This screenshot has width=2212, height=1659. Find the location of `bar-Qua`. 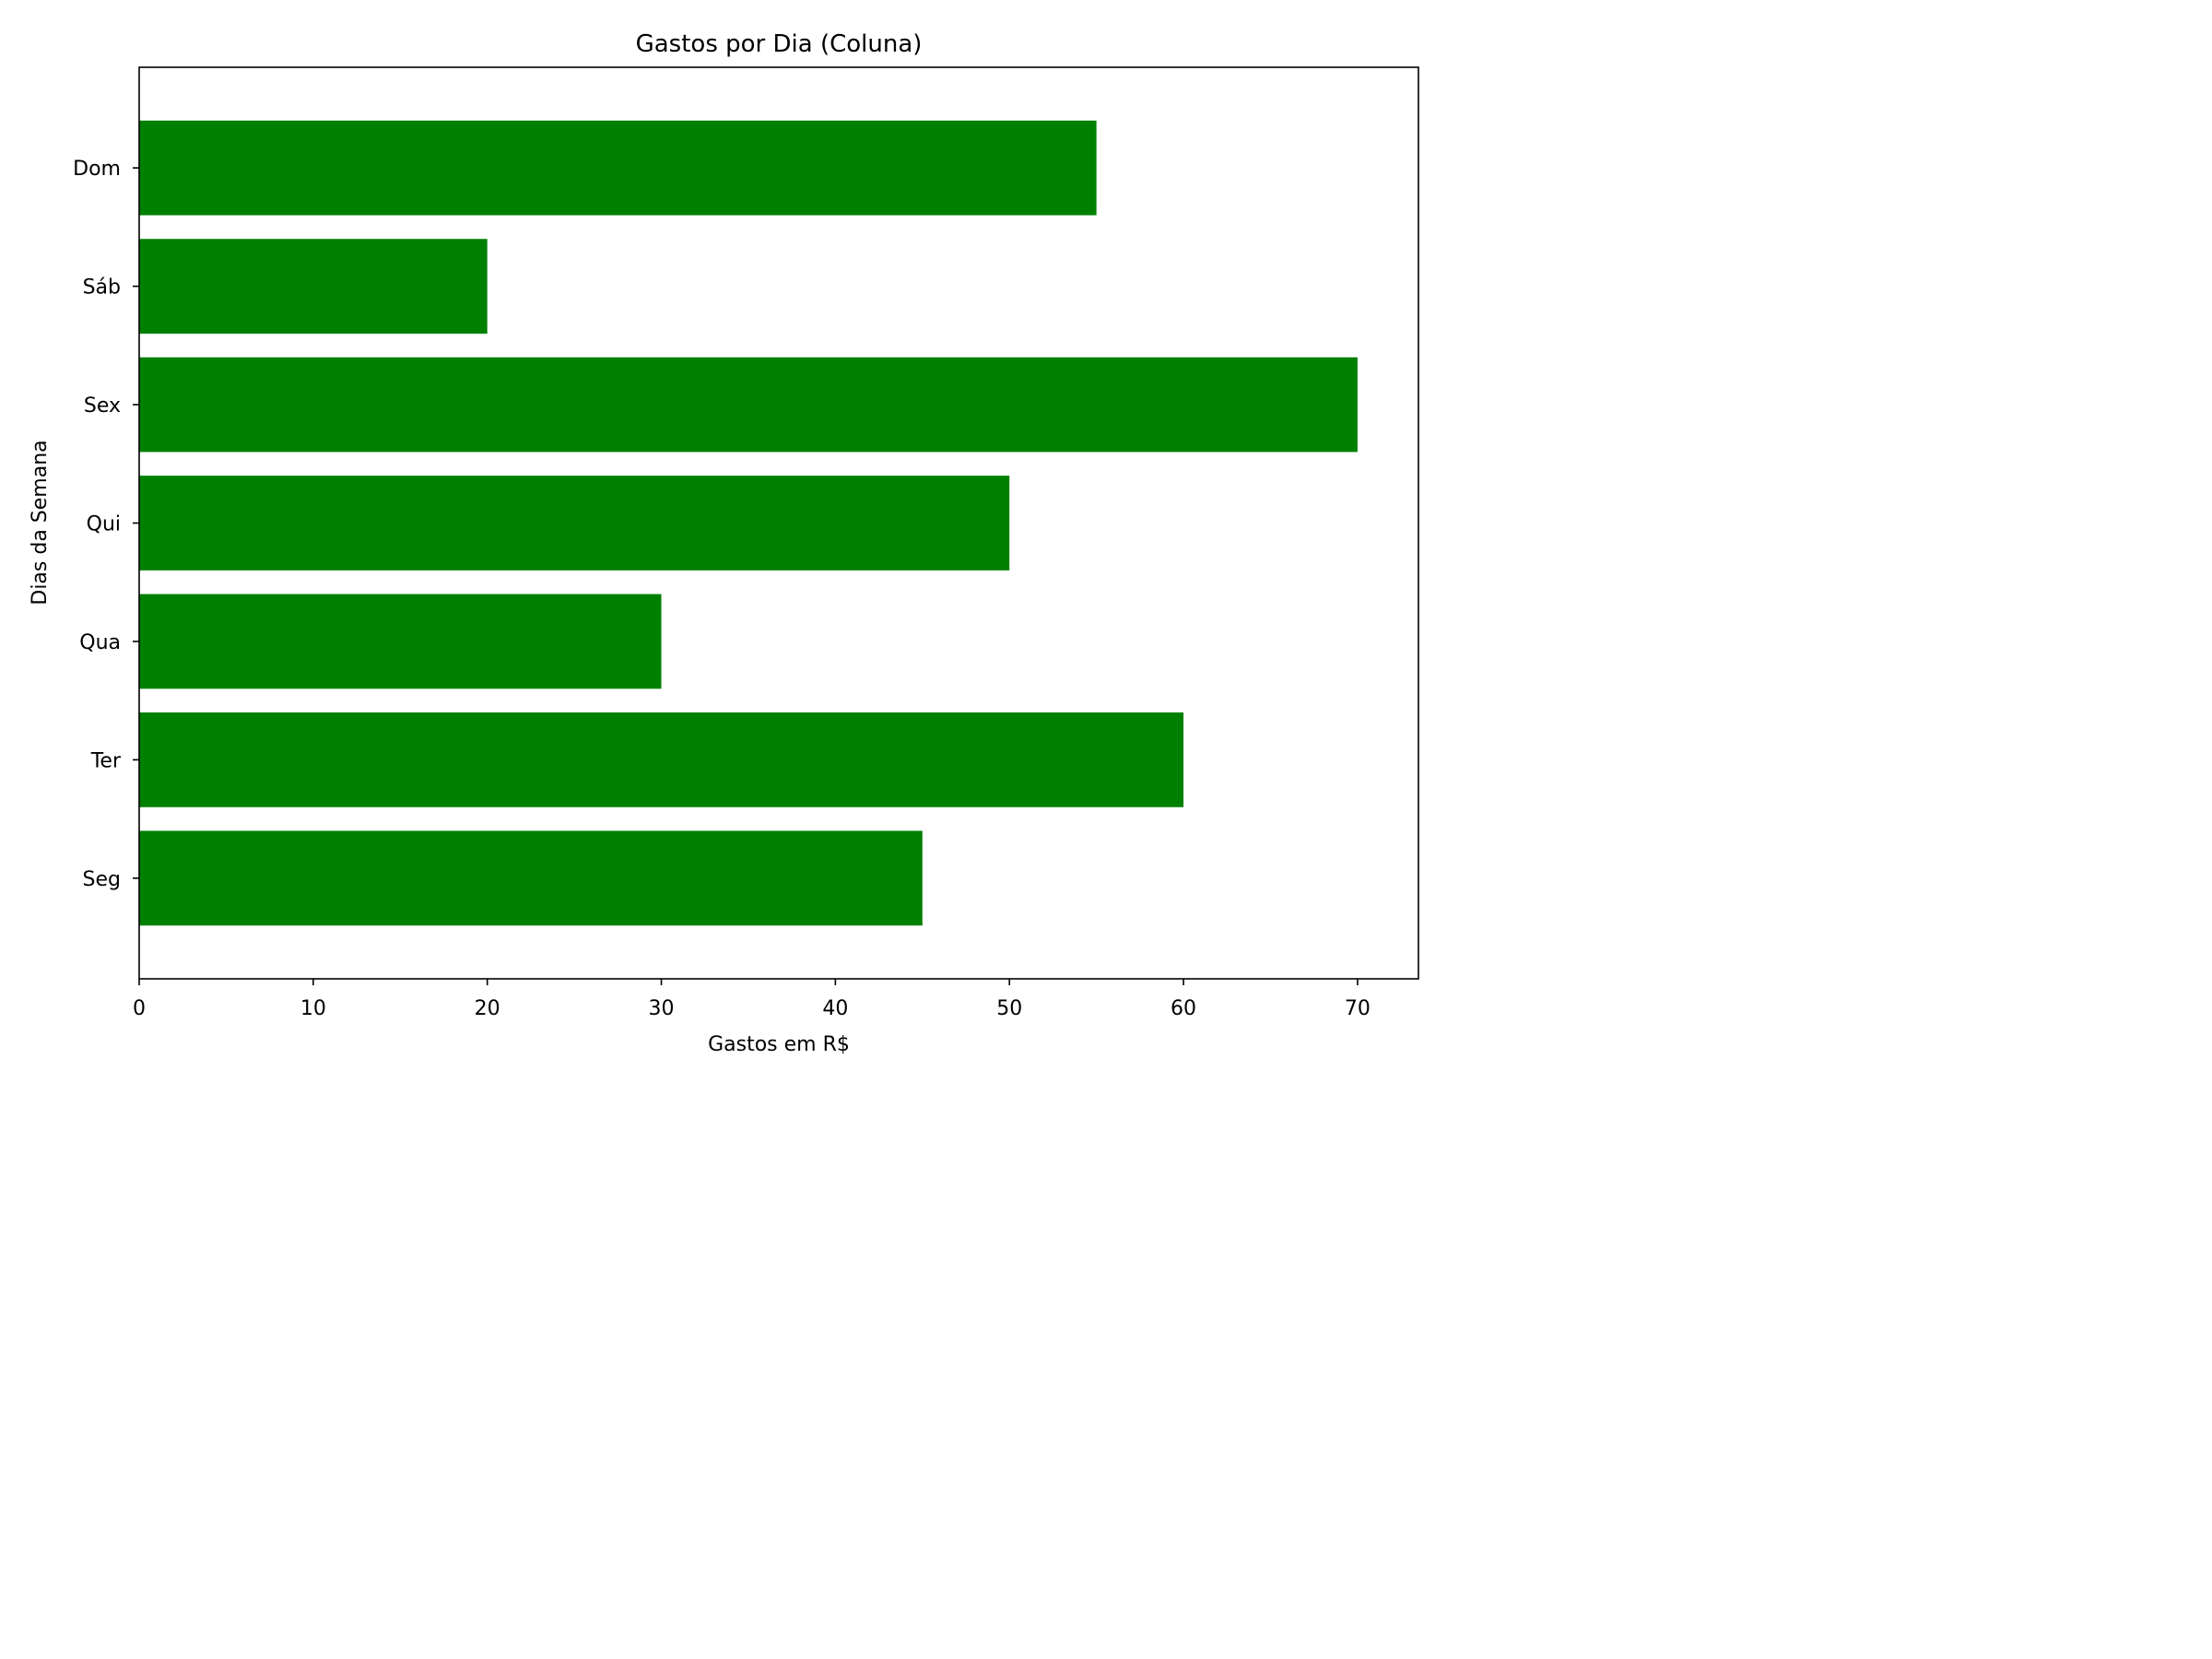

bar-Qua is located at coordinates (400, 641).